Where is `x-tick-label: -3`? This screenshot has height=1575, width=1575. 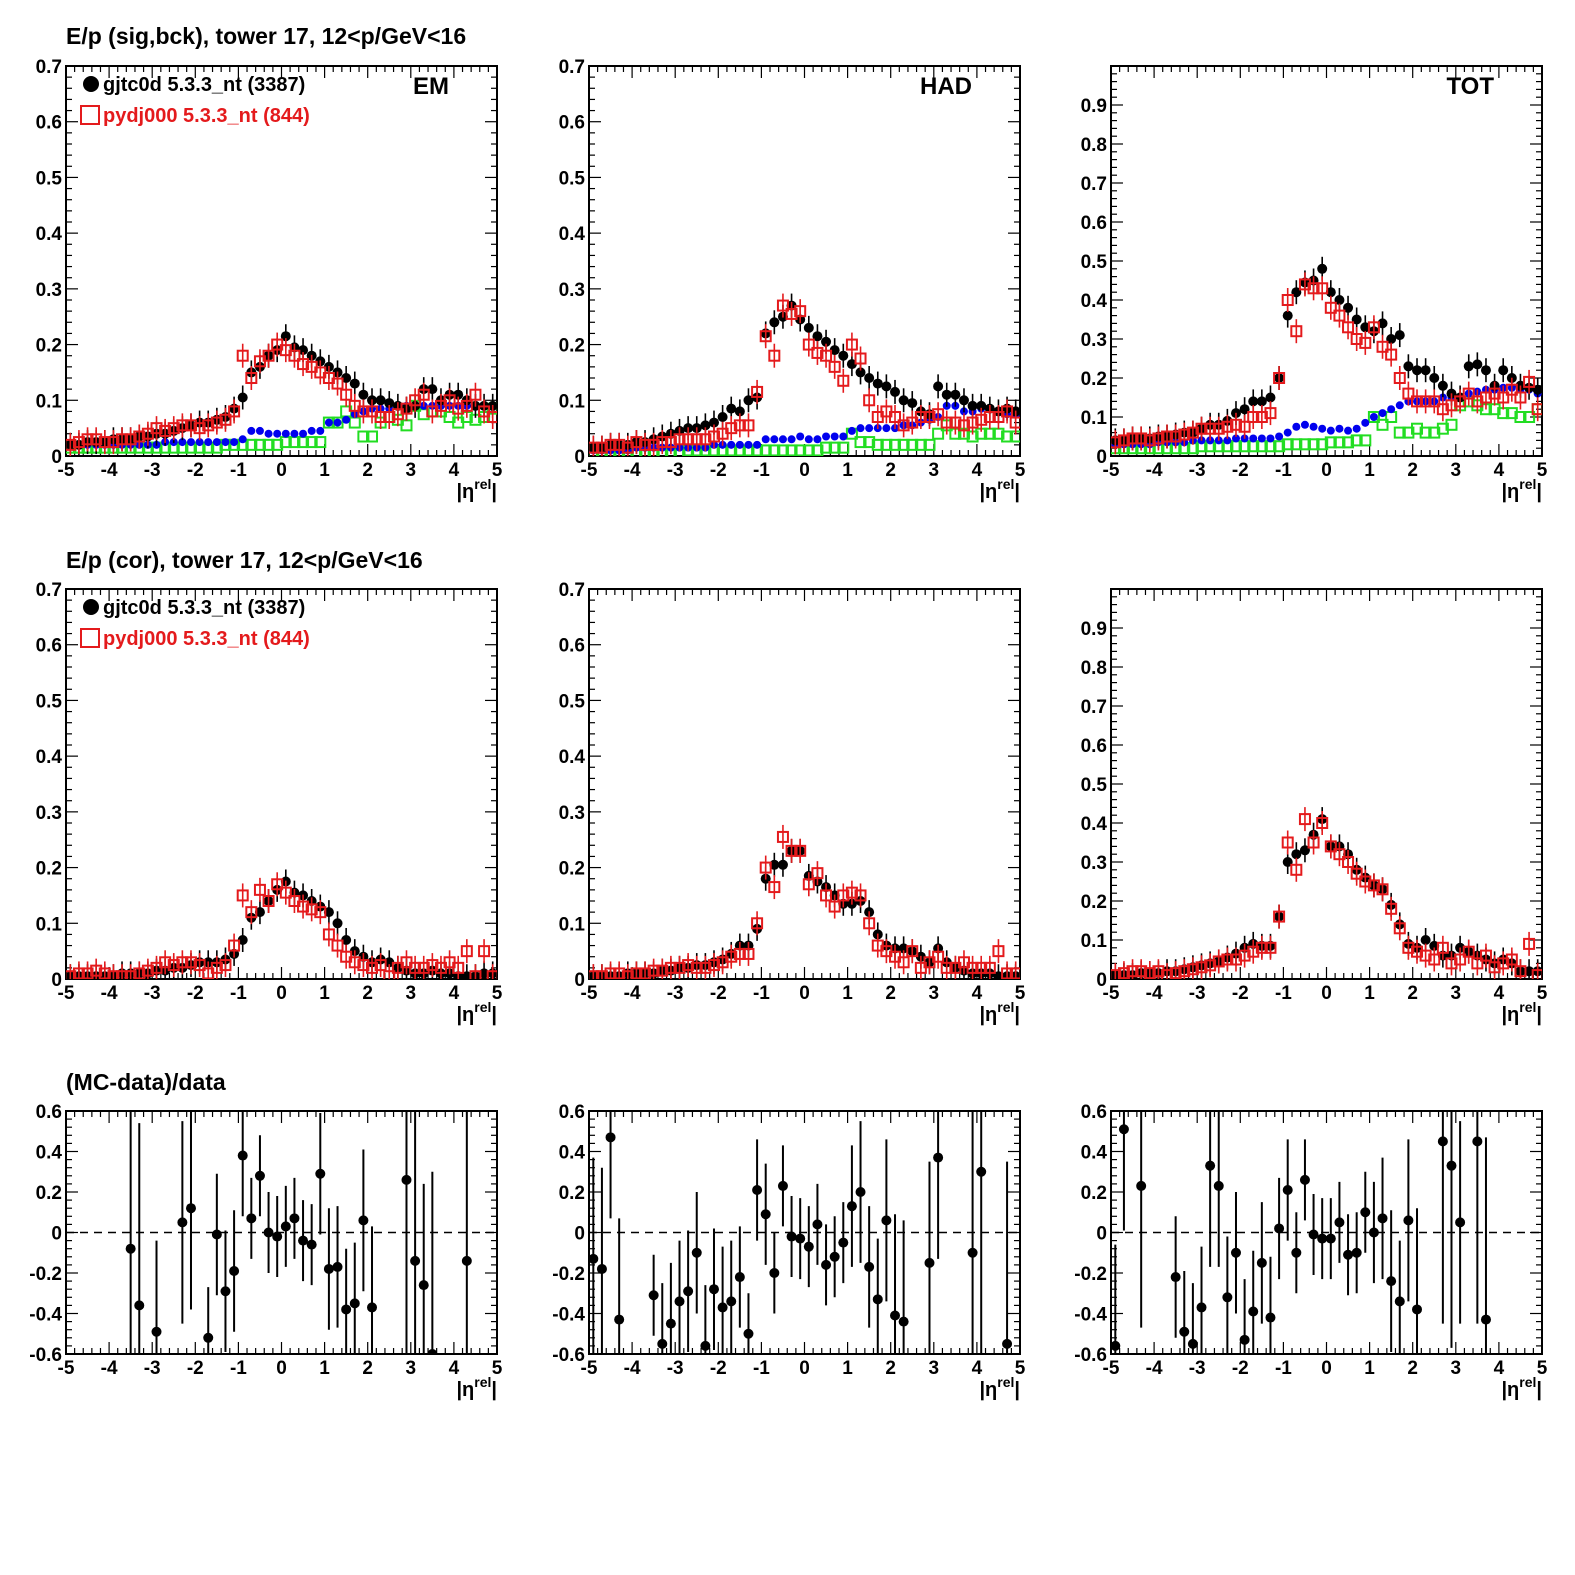
x-tick-label: -3 is located at coordinates (152, 470).